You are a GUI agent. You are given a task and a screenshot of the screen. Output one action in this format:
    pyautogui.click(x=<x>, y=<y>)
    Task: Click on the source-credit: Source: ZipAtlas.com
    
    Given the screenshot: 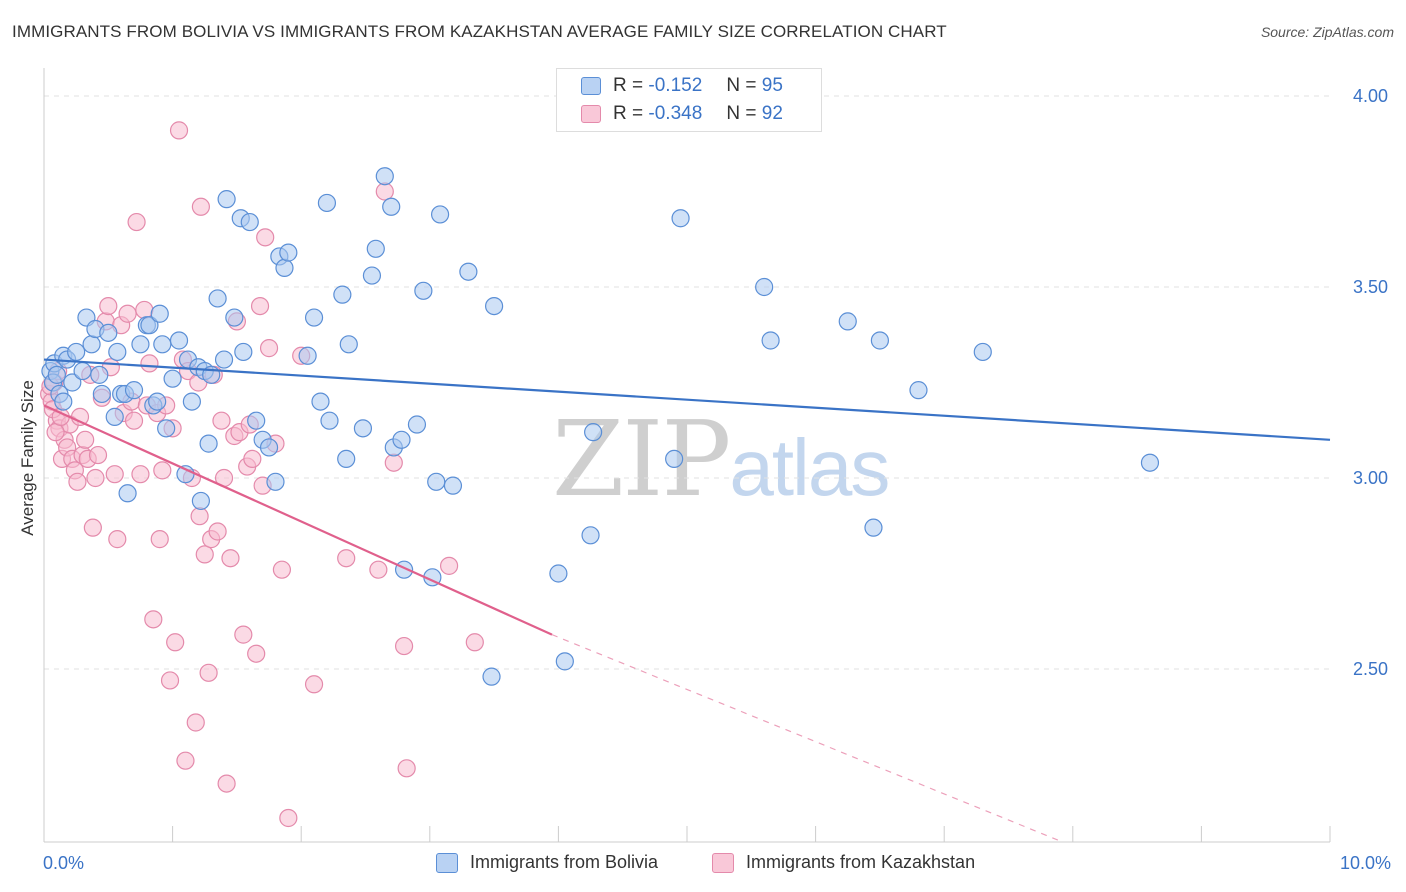 What is the action you would take?
    pyautogui.click(x=1327, y=32)
    